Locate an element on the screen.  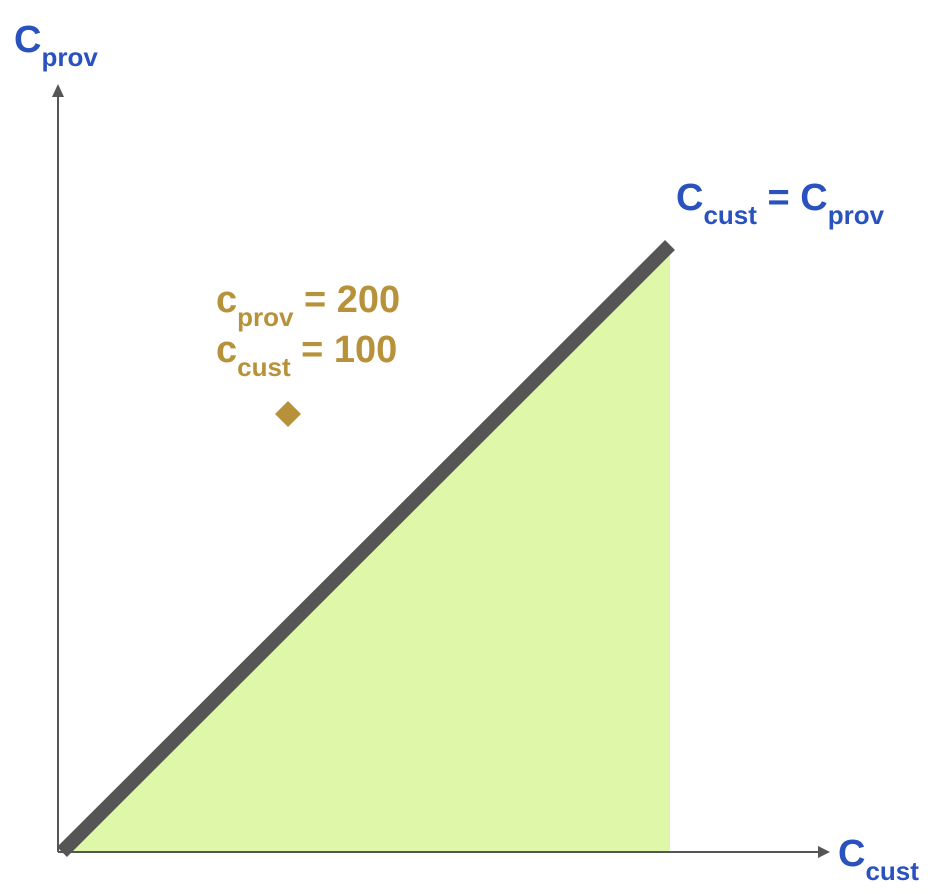
x-axis-label: Ccust is located at coordinates (878, 859).